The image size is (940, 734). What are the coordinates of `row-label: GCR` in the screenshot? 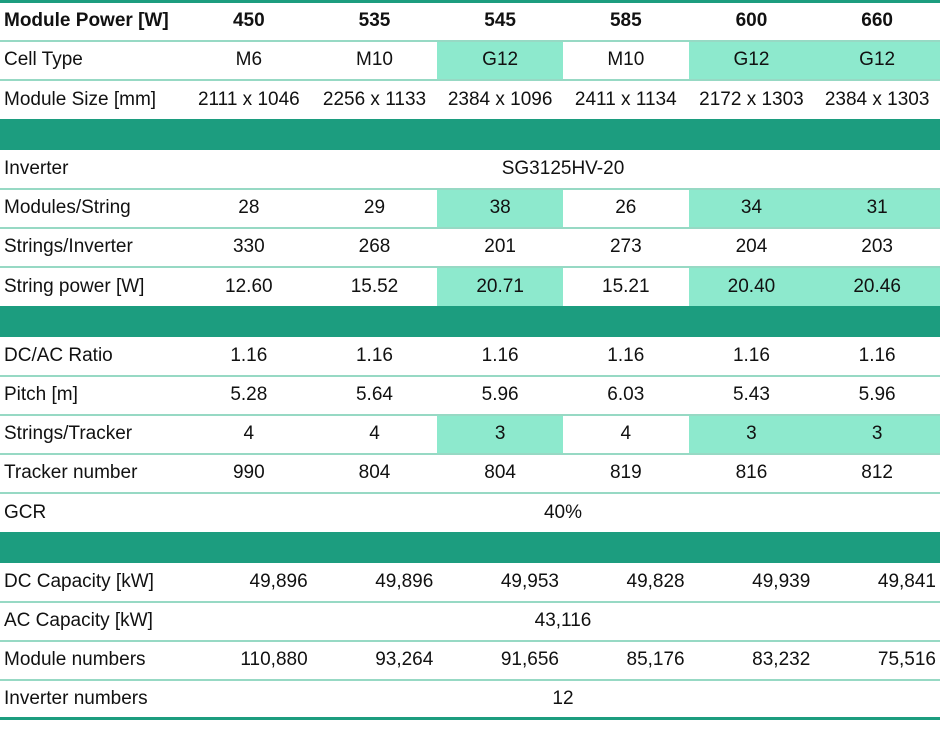 It's located at (25, 512).